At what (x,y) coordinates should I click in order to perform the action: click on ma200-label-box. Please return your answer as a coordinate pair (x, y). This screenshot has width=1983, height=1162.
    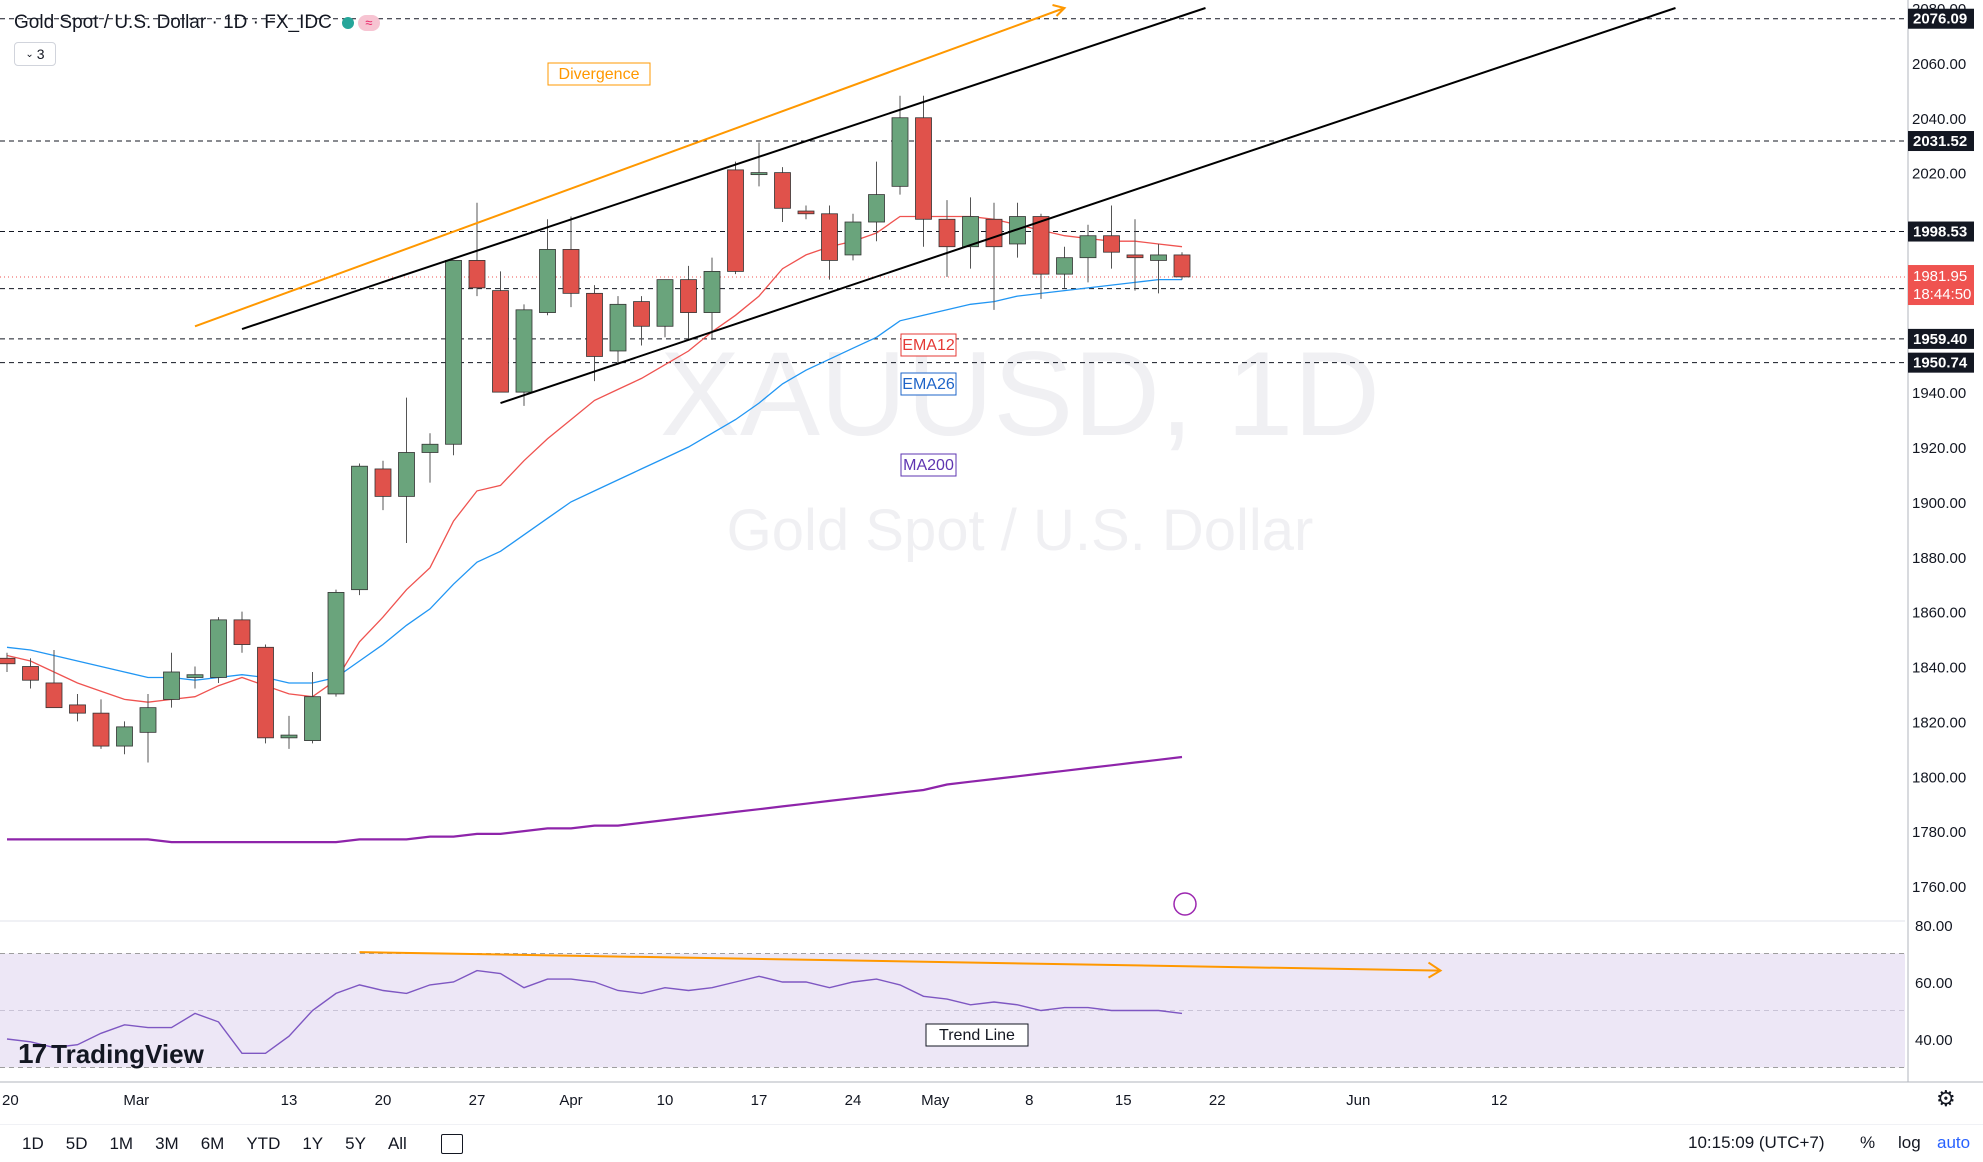
    Looking at the image, I should click on (928, 465).